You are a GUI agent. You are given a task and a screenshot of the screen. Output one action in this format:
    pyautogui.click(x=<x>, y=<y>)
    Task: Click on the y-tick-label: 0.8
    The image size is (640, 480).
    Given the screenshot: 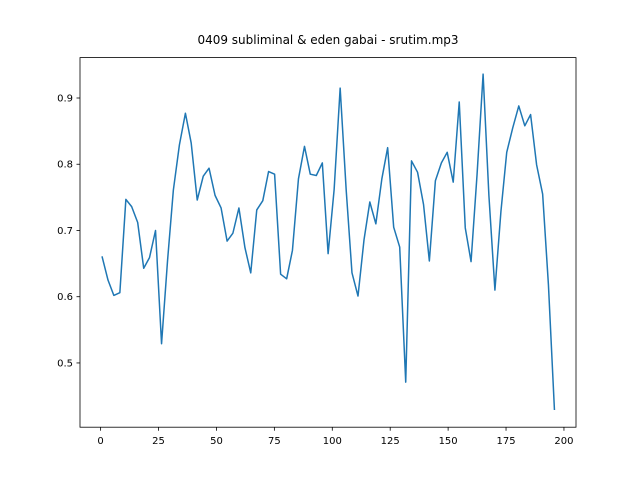 What is the action you would take?
    pyautogui.click(x=65, y=165)
    